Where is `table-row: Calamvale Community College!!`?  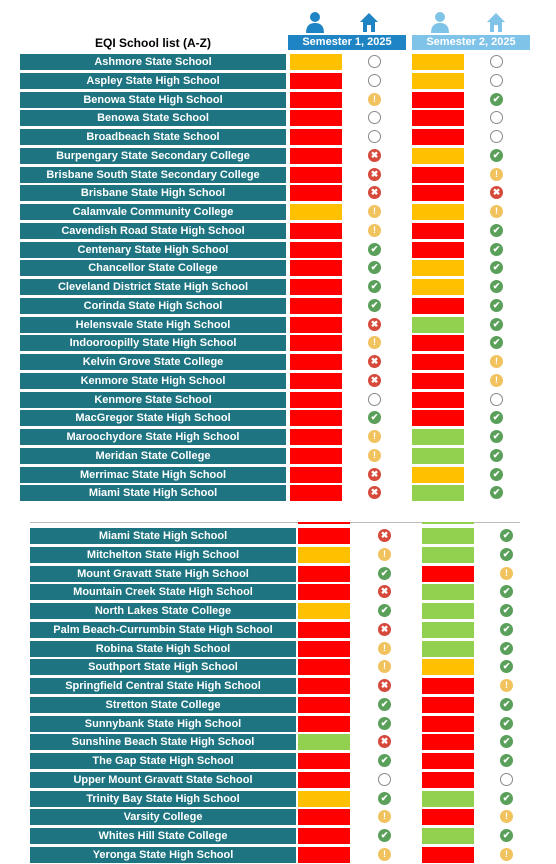 table-row: Calamvale Community College!! is located at coordinates (275, 212).